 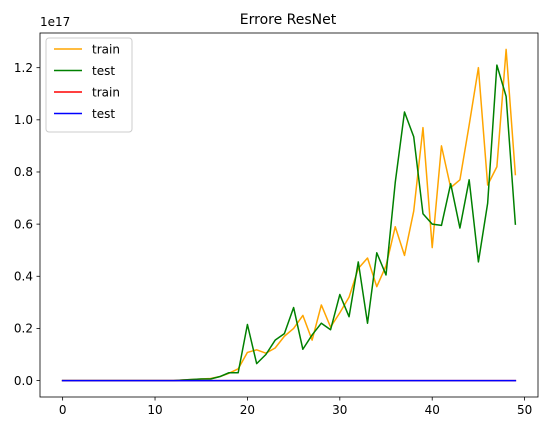 I want to click on y-tick-label: 0.8, so click(x=23, y=172).